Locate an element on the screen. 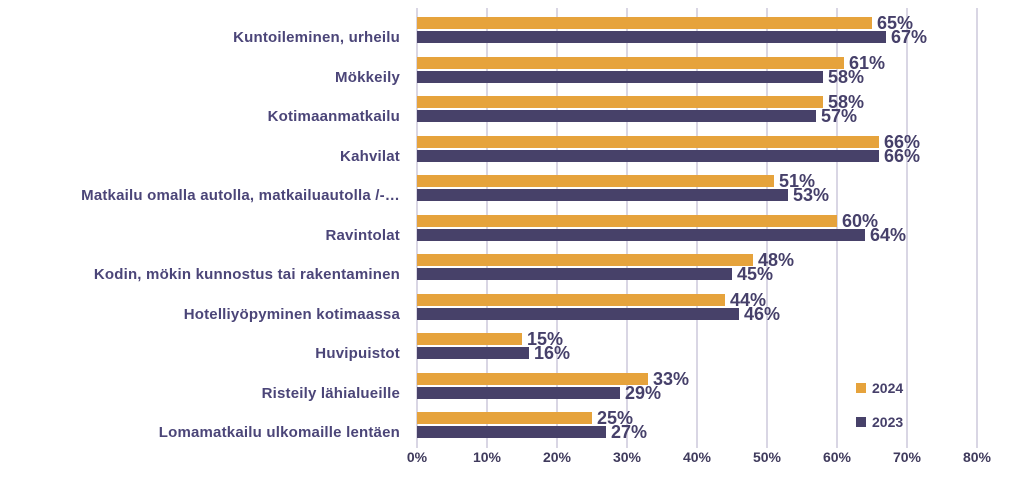 The image size is (1024, 488). value-label-2023: 45% is located at coordinates (755, 274).